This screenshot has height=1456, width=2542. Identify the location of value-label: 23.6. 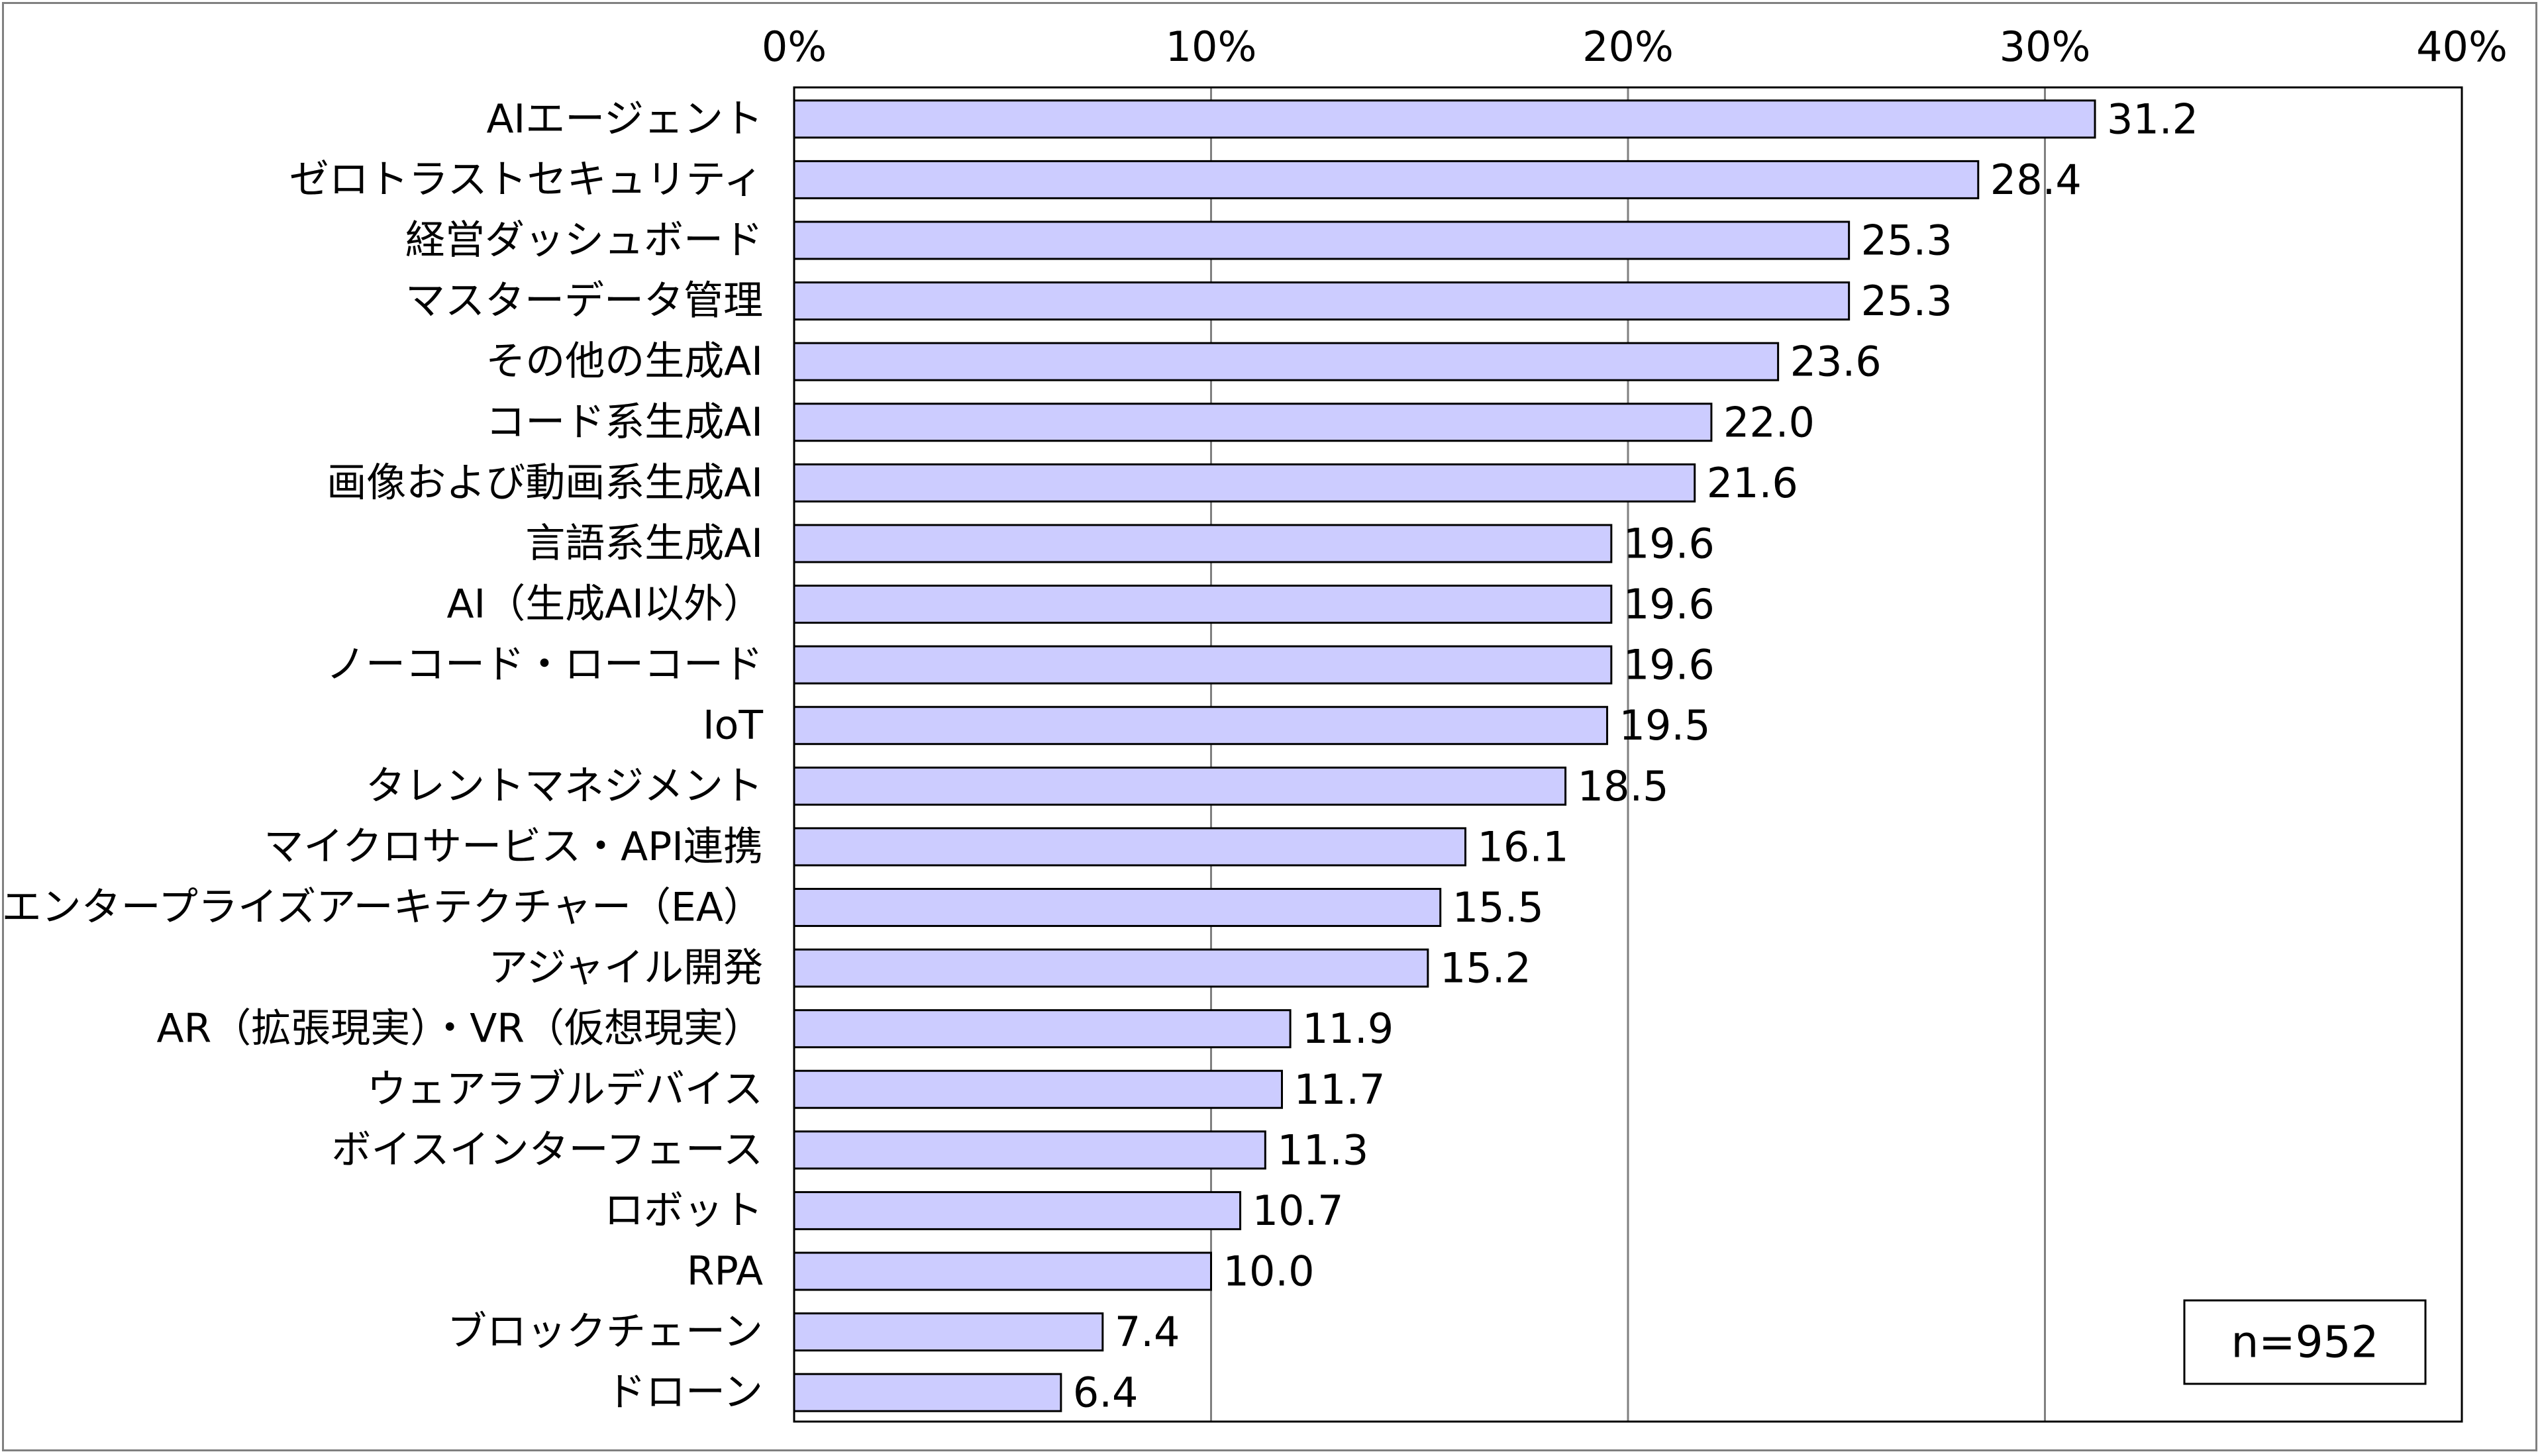
(1836, 362).